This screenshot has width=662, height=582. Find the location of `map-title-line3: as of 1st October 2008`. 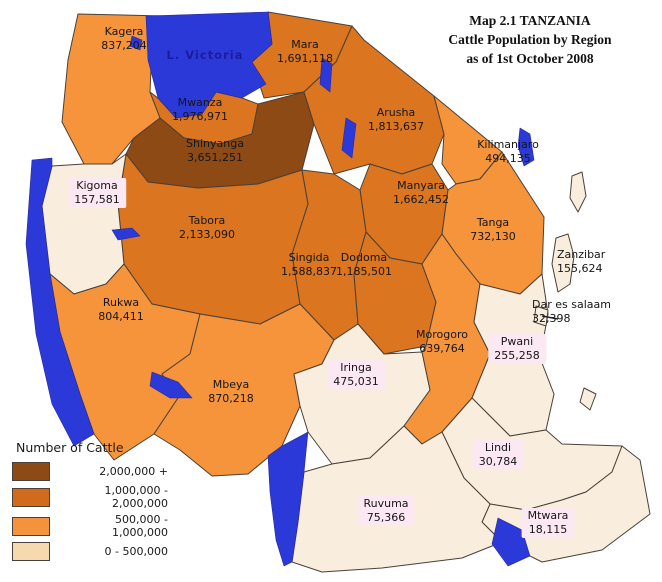

map-title-line3: as of 1st October 2008 is located at coordinates (530, 58).